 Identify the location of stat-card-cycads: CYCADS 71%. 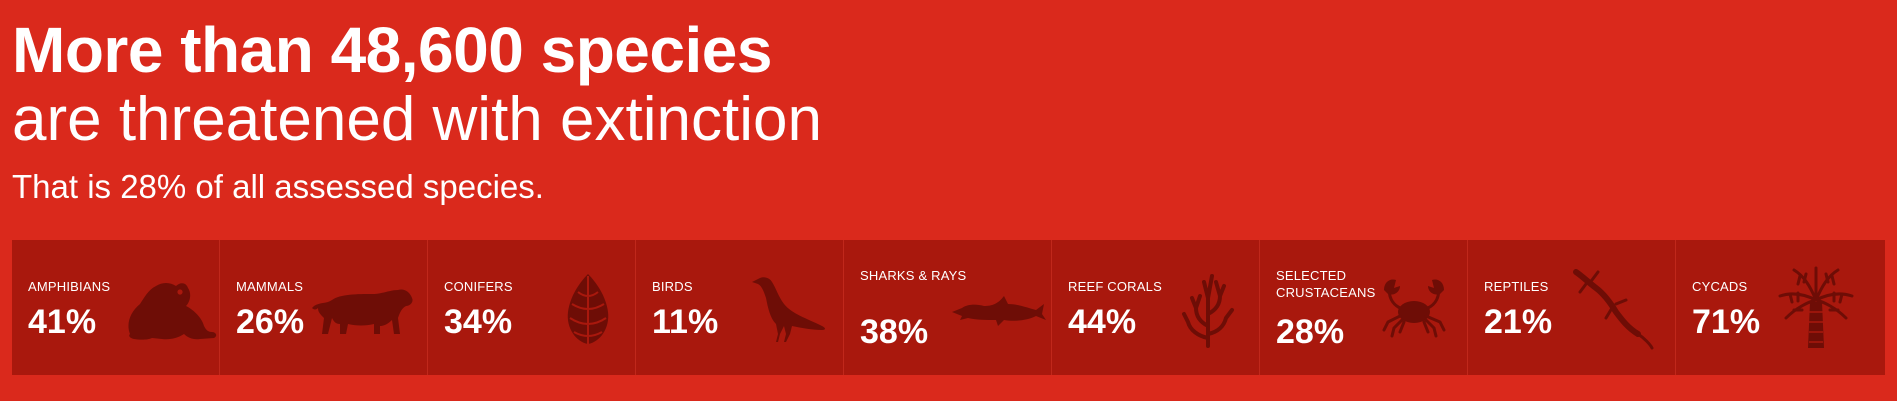
(1780, 307).